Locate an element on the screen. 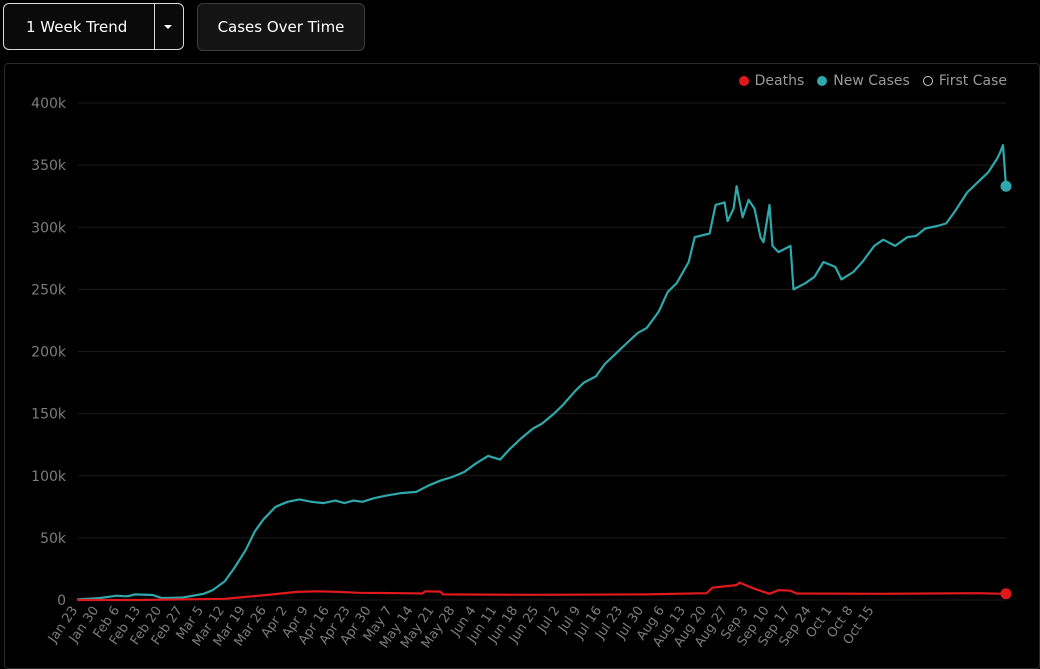  y-tick-label: 400k is located at coordinates (49, 104).